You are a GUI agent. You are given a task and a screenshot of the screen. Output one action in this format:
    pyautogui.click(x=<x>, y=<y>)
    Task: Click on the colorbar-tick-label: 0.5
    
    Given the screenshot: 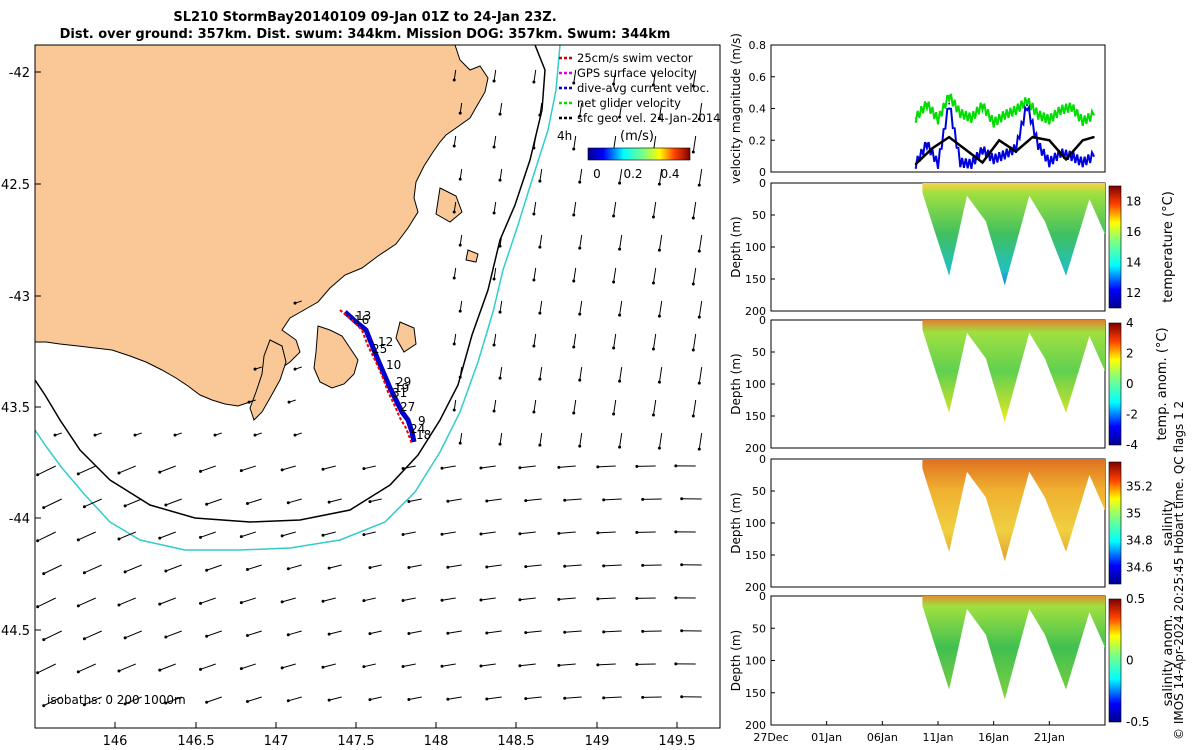 What is the action you would take?
    pyautogui.click(x=1135, y=599)
    